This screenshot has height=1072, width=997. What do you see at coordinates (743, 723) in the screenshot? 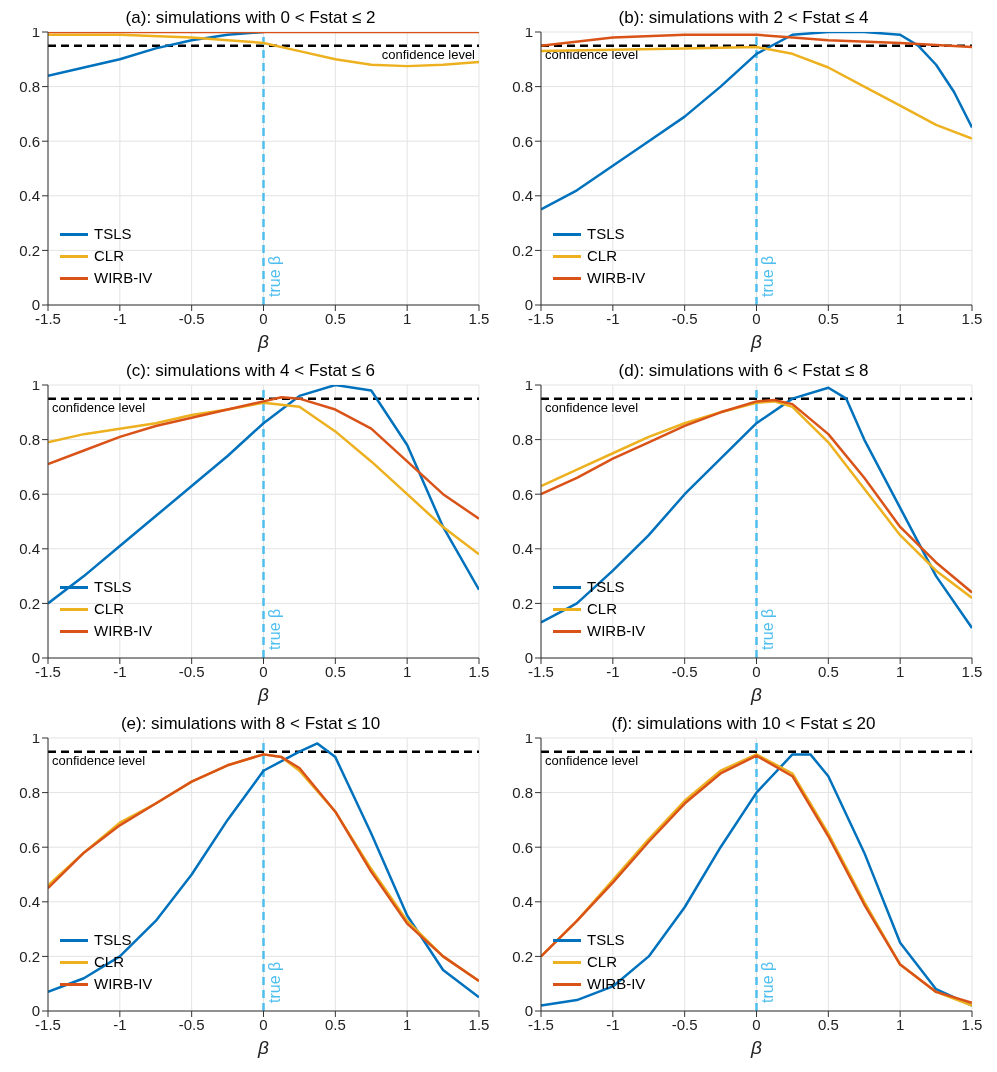
I see `chart-title: (f): simulations with 10 < Fstat ≤ 20` at bounding box center [743, 723].